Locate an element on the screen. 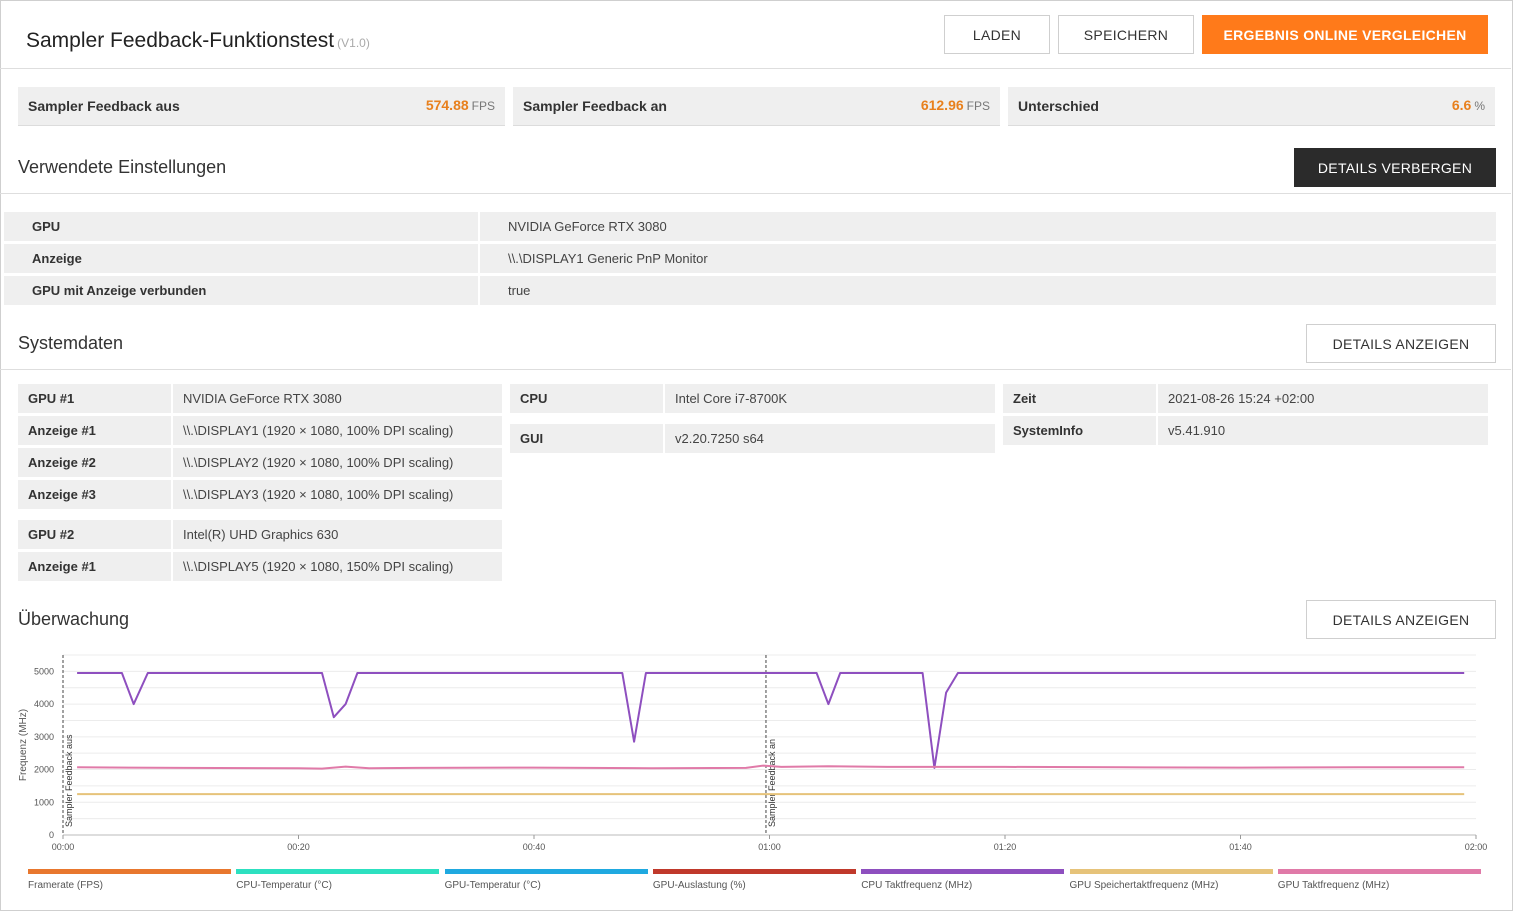 This screenshot has height=911, width=1513. legend-label: CPU-Temperatur (°C) is located at coordinates (284, 885).